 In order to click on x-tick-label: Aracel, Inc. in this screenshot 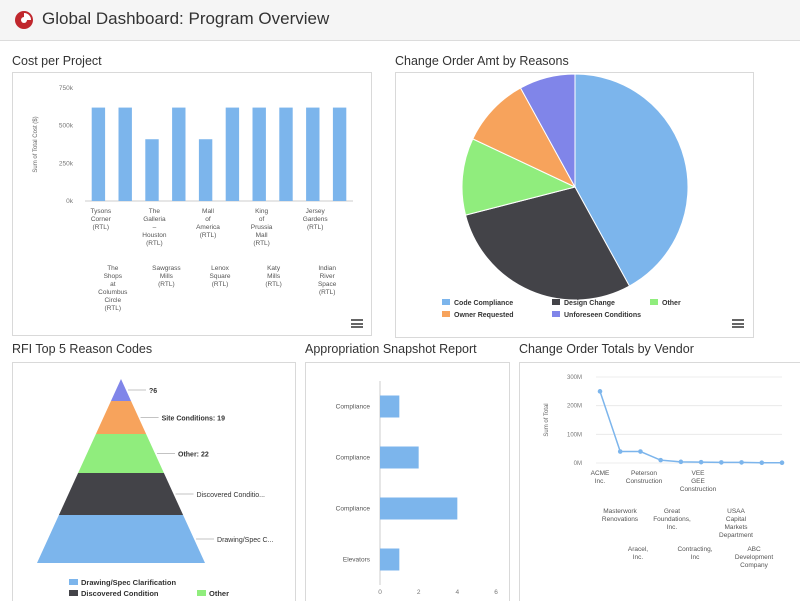, I will do `click(638, 553)`.